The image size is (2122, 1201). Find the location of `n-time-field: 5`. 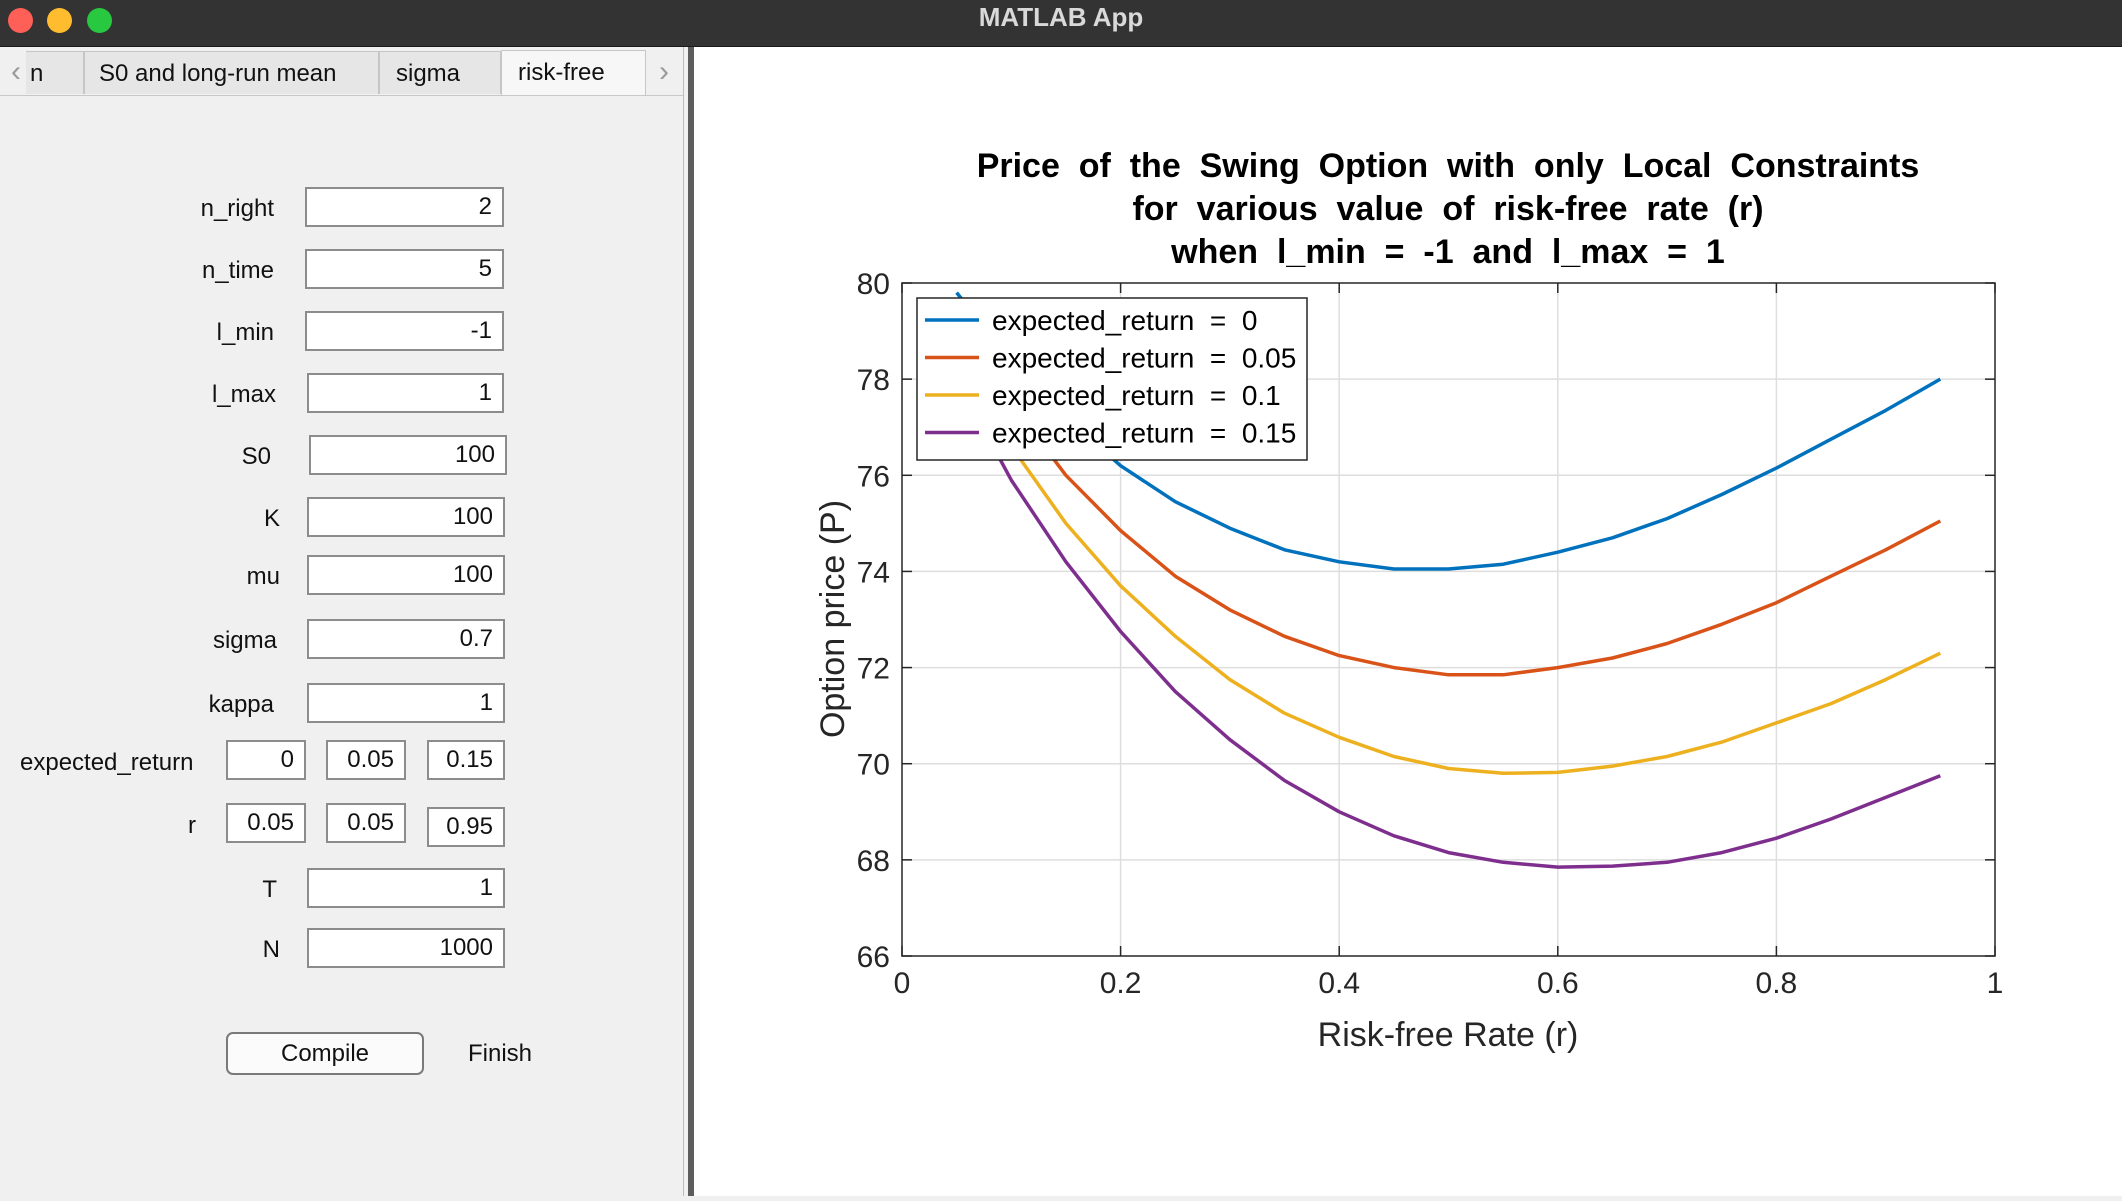

n-time-field: 5 is located at coordinates (404, 269).